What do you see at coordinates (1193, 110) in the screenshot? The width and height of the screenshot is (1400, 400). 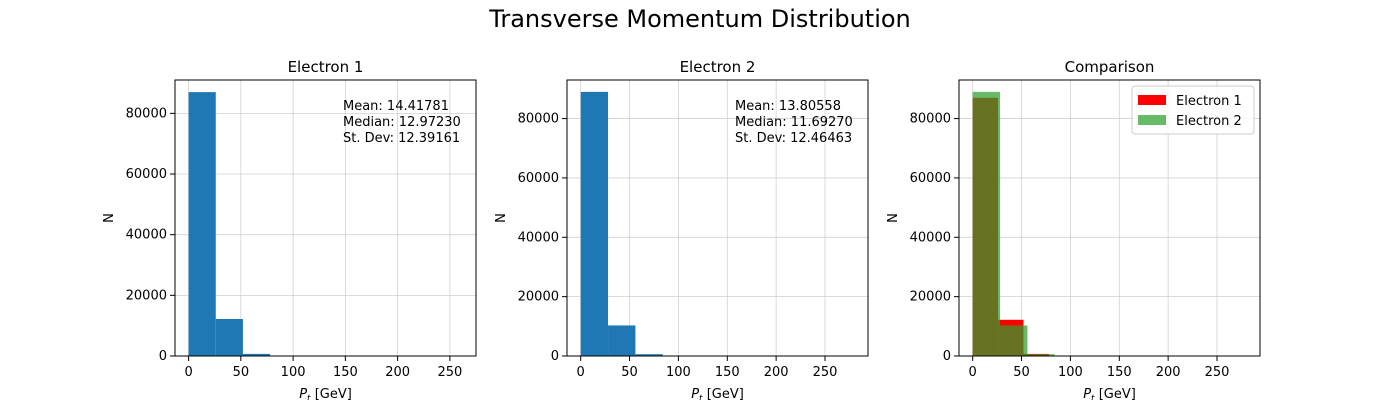 I see `legend: Electron 1 Electron 2` at bounding box center [1193, 110].